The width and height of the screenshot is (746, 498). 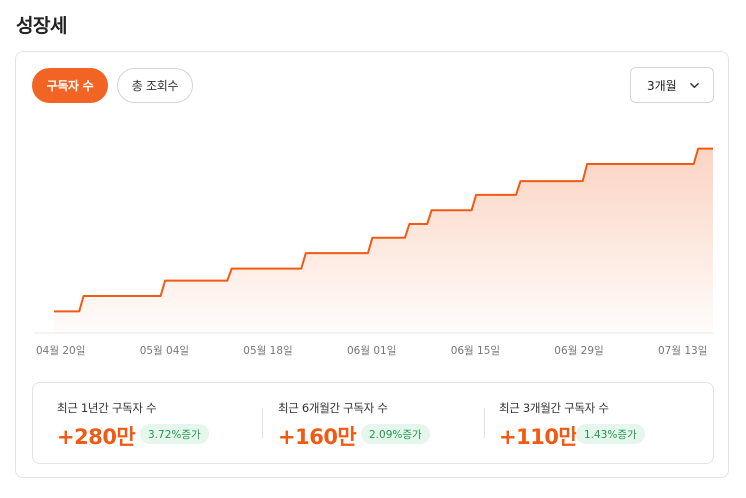 What do you see at coordinates (395, 434) in the screenshot?
I see `stat-badge: 2.09%증가` at bounding box center [395, 434].